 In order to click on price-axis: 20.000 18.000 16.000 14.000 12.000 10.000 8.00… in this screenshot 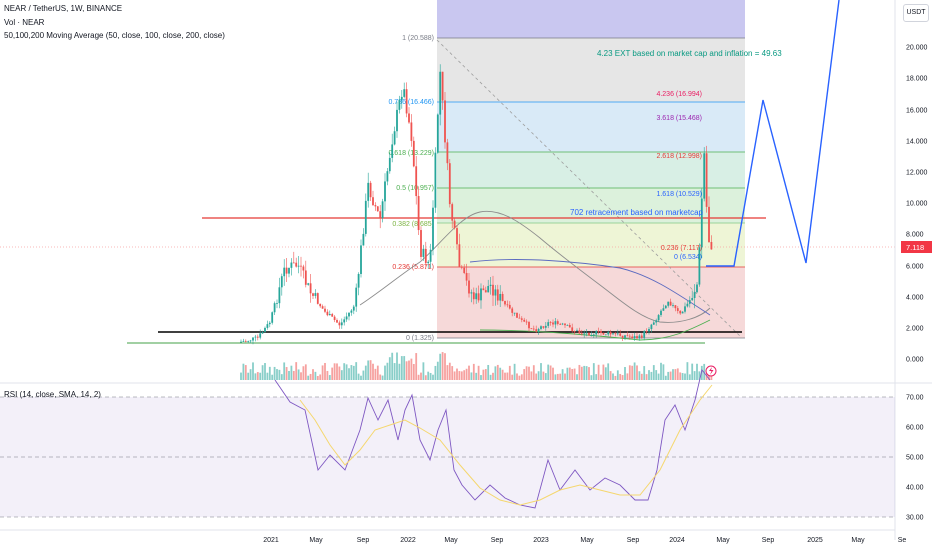, I will do `click(911, 270)`.